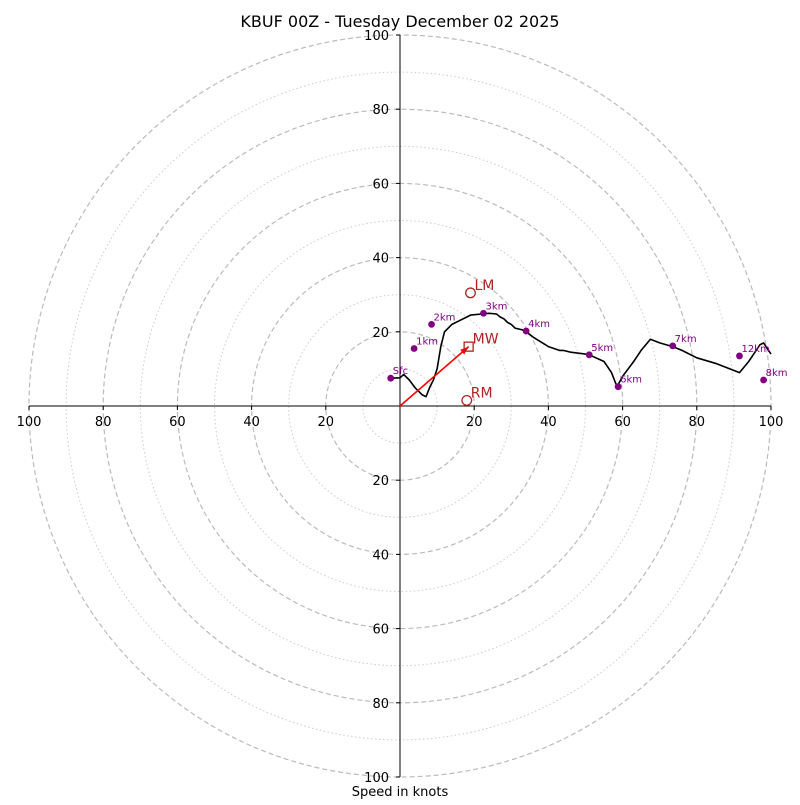 The height and width of the screenshot is (805, 800). I want to click on height-marker-label: 4km, so click(539, 324).